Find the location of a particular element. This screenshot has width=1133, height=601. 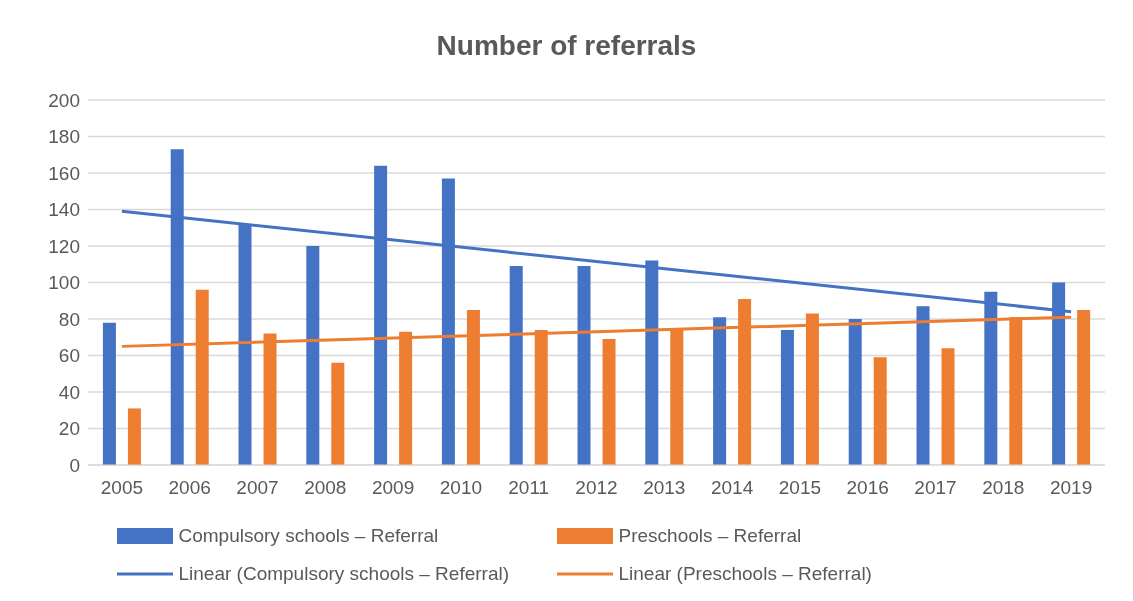

y-tick-label: 200 is located at coordinates (64, 100).